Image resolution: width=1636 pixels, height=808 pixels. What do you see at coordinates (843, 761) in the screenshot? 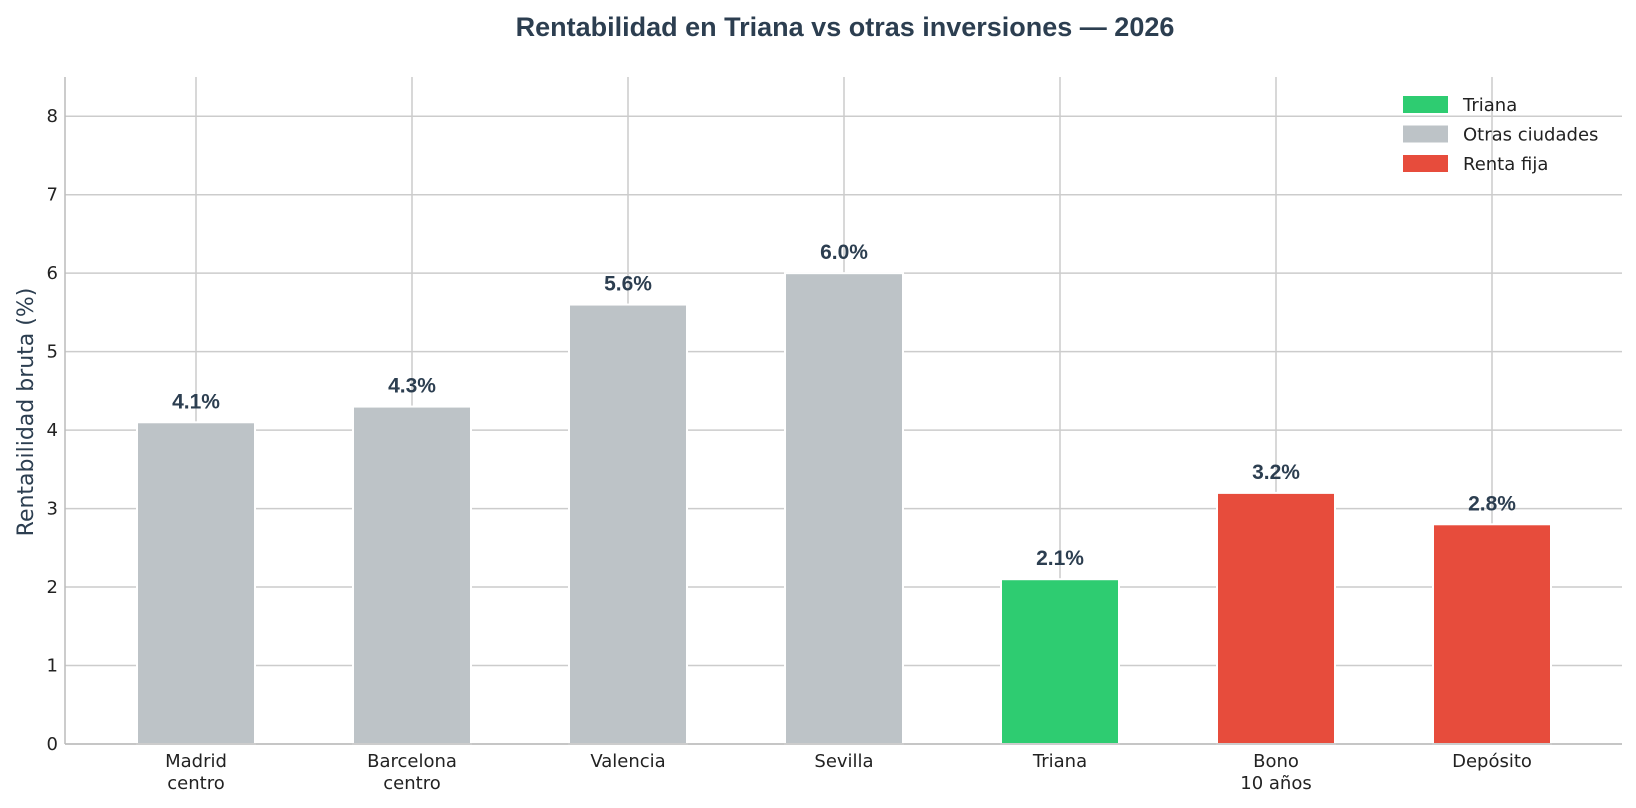
I see `x-tick-label: Sevilla` at bounding box center [843, 761].